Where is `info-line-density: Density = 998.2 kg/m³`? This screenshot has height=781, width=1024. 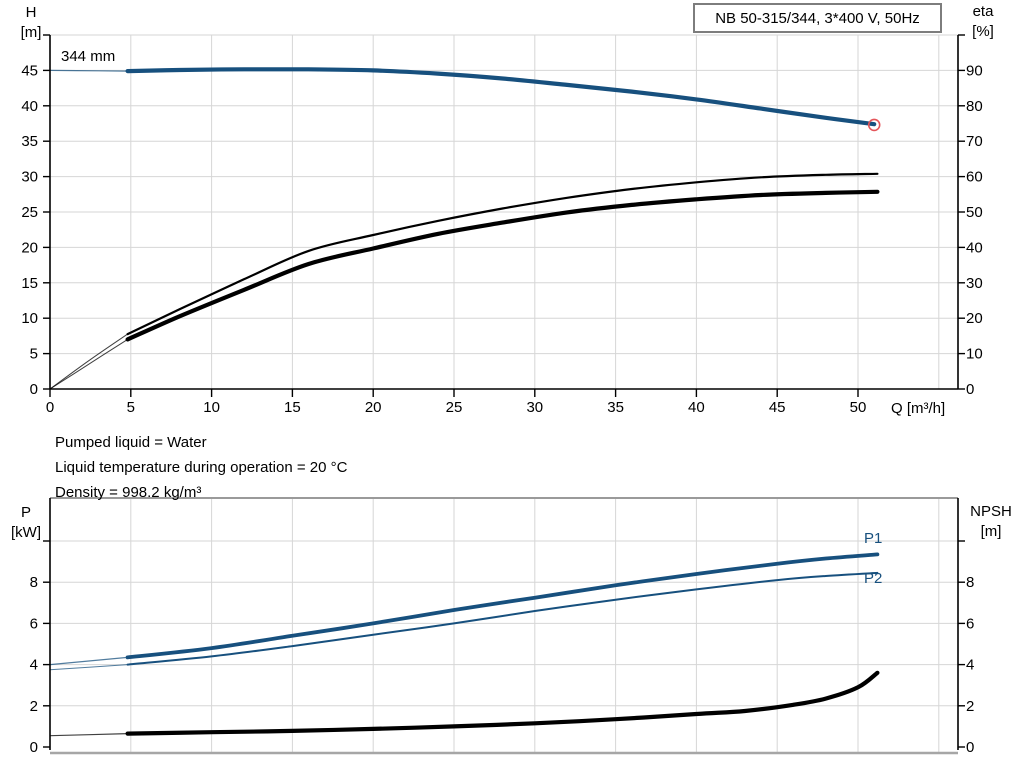 info-line-density: Density = 998.2 kg/m³ is located at coordinates (128, 492).